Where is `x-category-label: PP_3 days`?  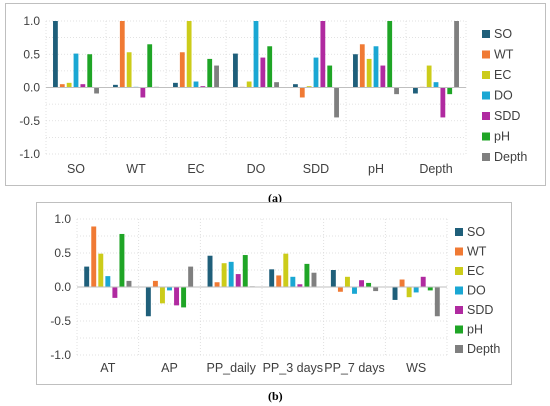
x-category-label: PP_3 days is located at coordinates (293, 368).